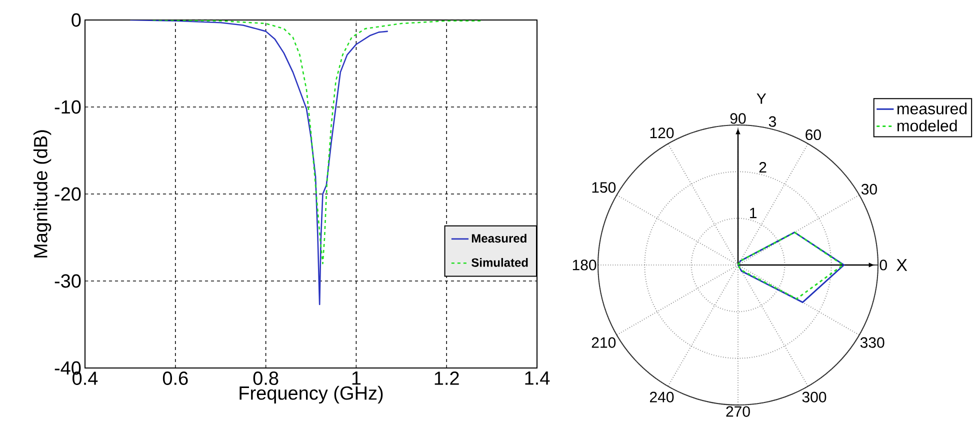  What do you see at coordinates (872, 342) in the screenshot?
I see `spoke-label: 330` at bounding box center [872, 342].